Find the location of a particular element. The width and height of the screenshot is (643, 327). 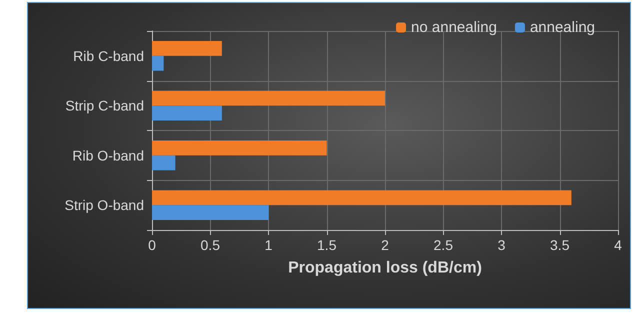

legend-label: no annealing is located at coordinates (454, 27).